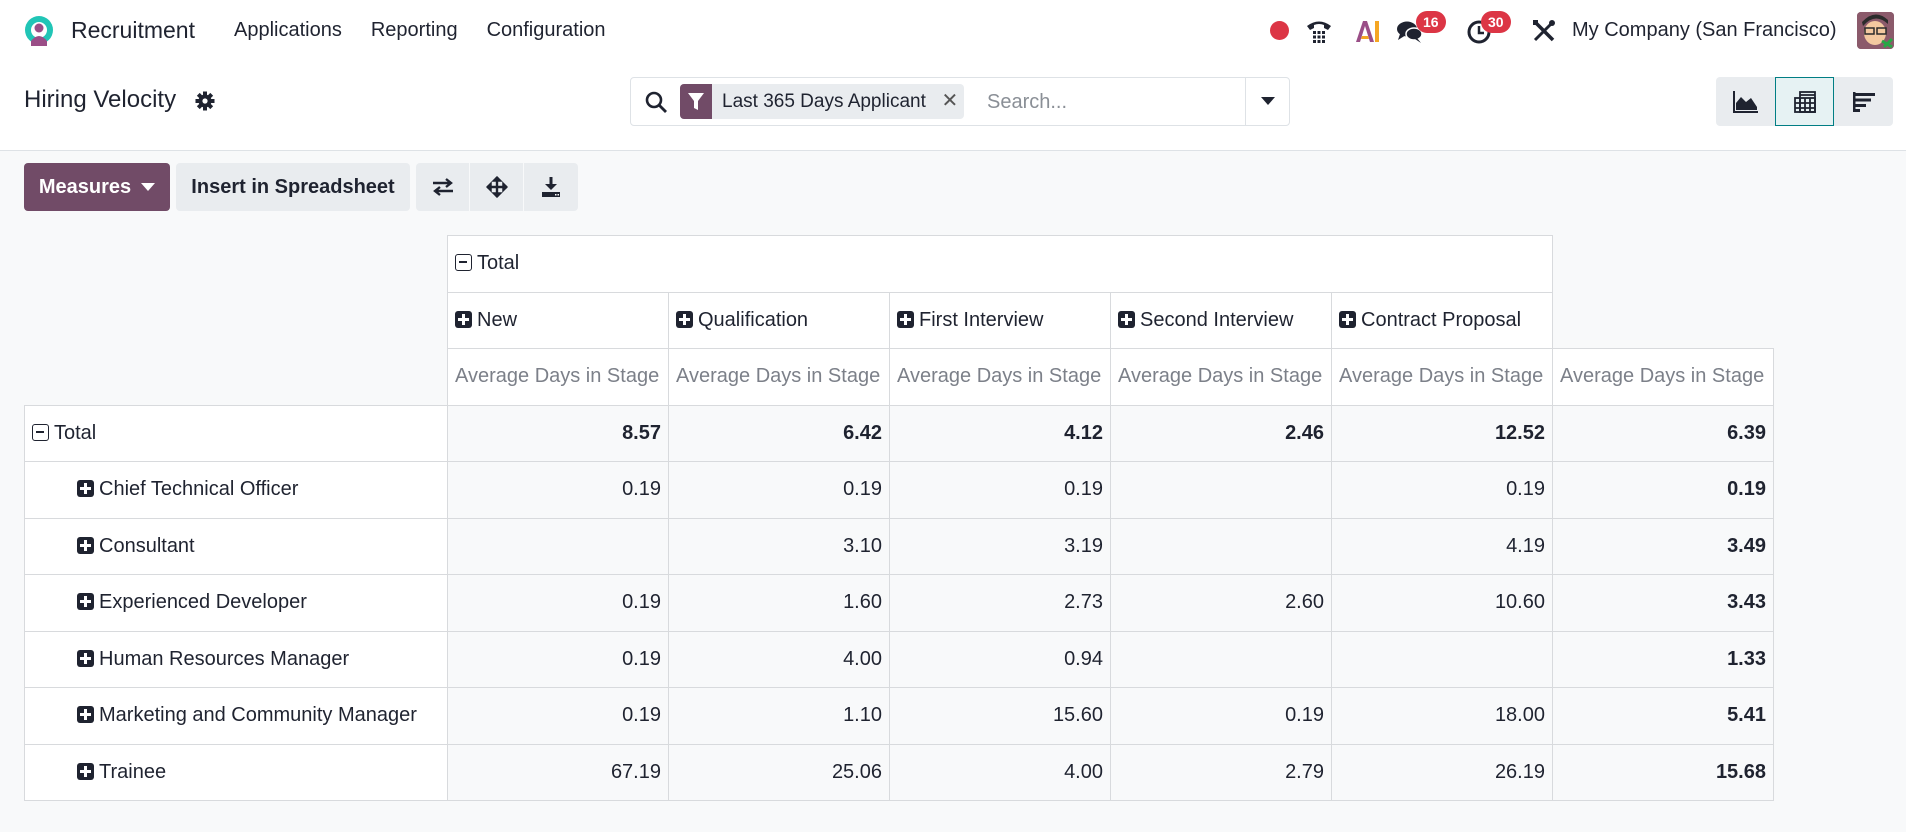 The height and width of the screenshot is (832, 1906). What do you see at coordinates (205, 101) in the screenshot?
I see `gear-icon` at bounding box center [205, 101].